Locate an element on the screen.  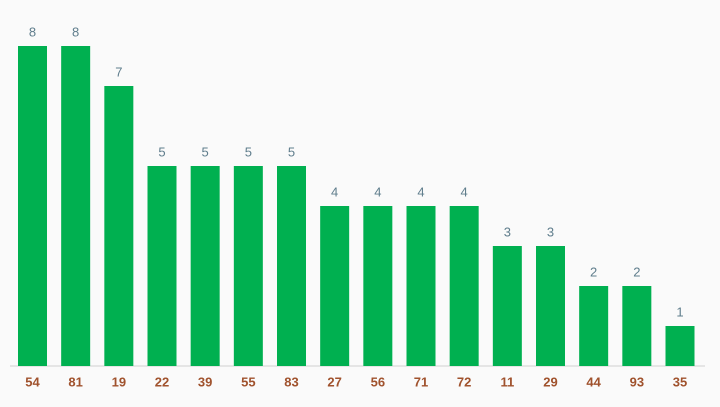
value-label: 1 is located at coordinates (679, 311).